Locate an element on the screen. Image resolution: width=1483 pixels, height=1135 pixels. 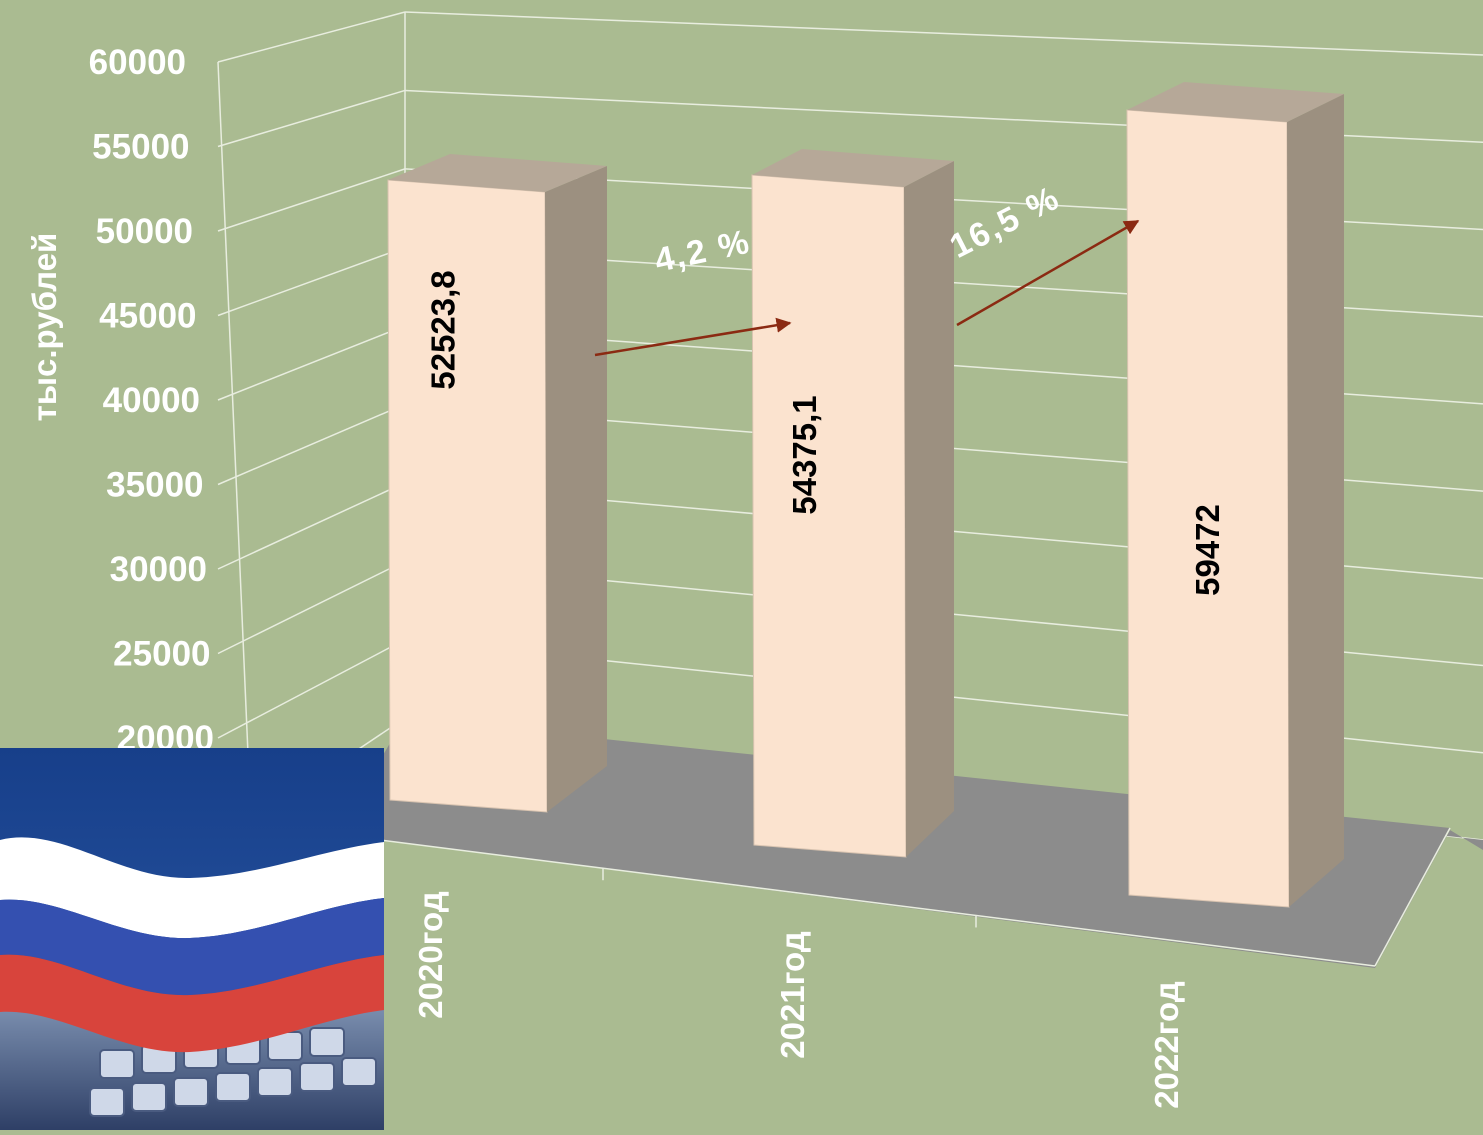
y-tick-label: 50000 is located at coordinates (144, 231).